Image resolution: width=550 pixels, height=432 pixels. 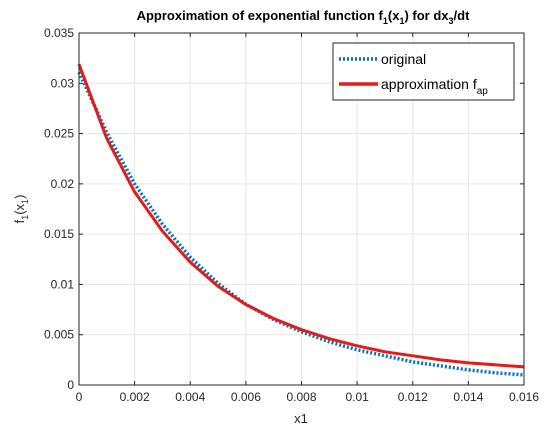 What do you see at coordinates (59, 234) in the screenshot?
I see `y-tick-label: 0.015` at bounding box center [59, 234].